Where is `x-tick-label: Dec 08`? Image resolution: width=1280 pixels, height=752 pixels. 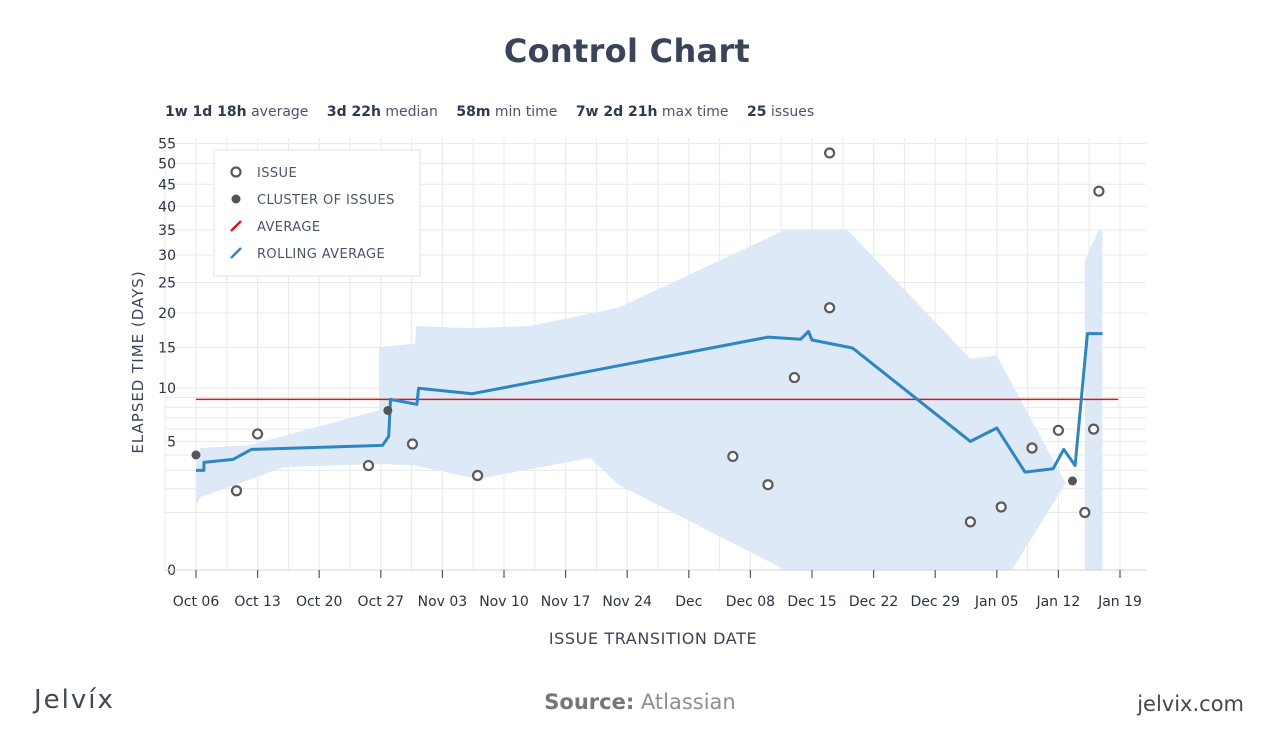
x-tick-label: Dec 08 is located at coordinates (750, 602).